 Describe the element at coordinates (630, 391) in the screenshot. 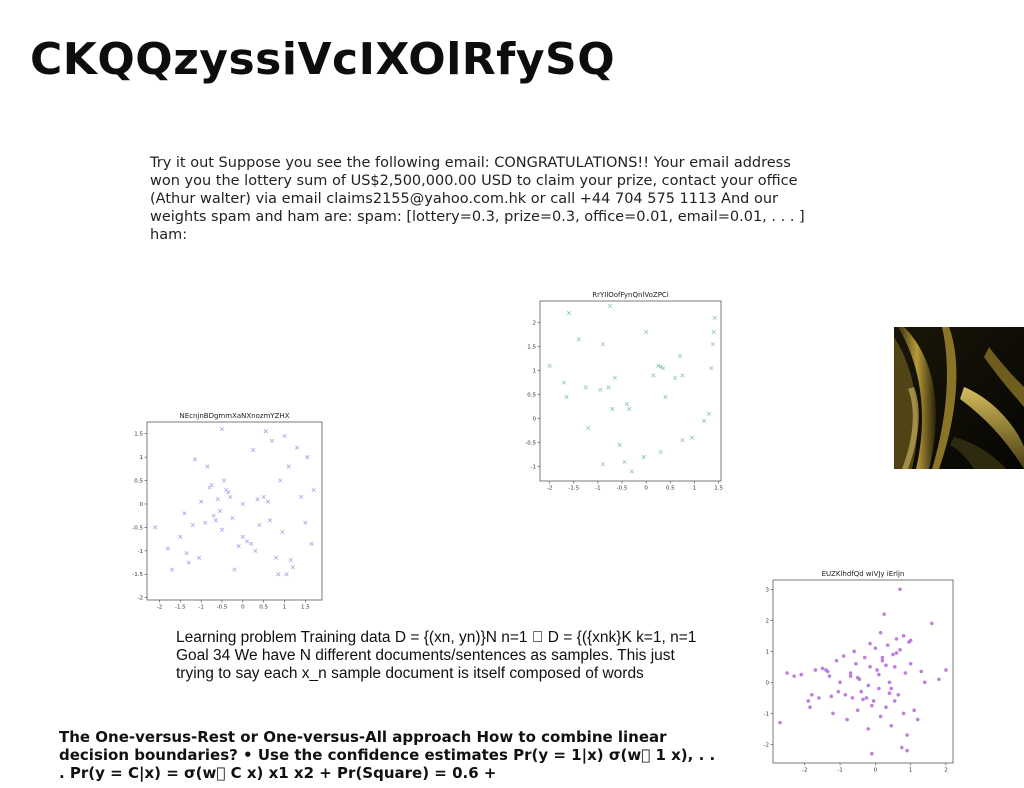

I see `plot-frame` at that location.